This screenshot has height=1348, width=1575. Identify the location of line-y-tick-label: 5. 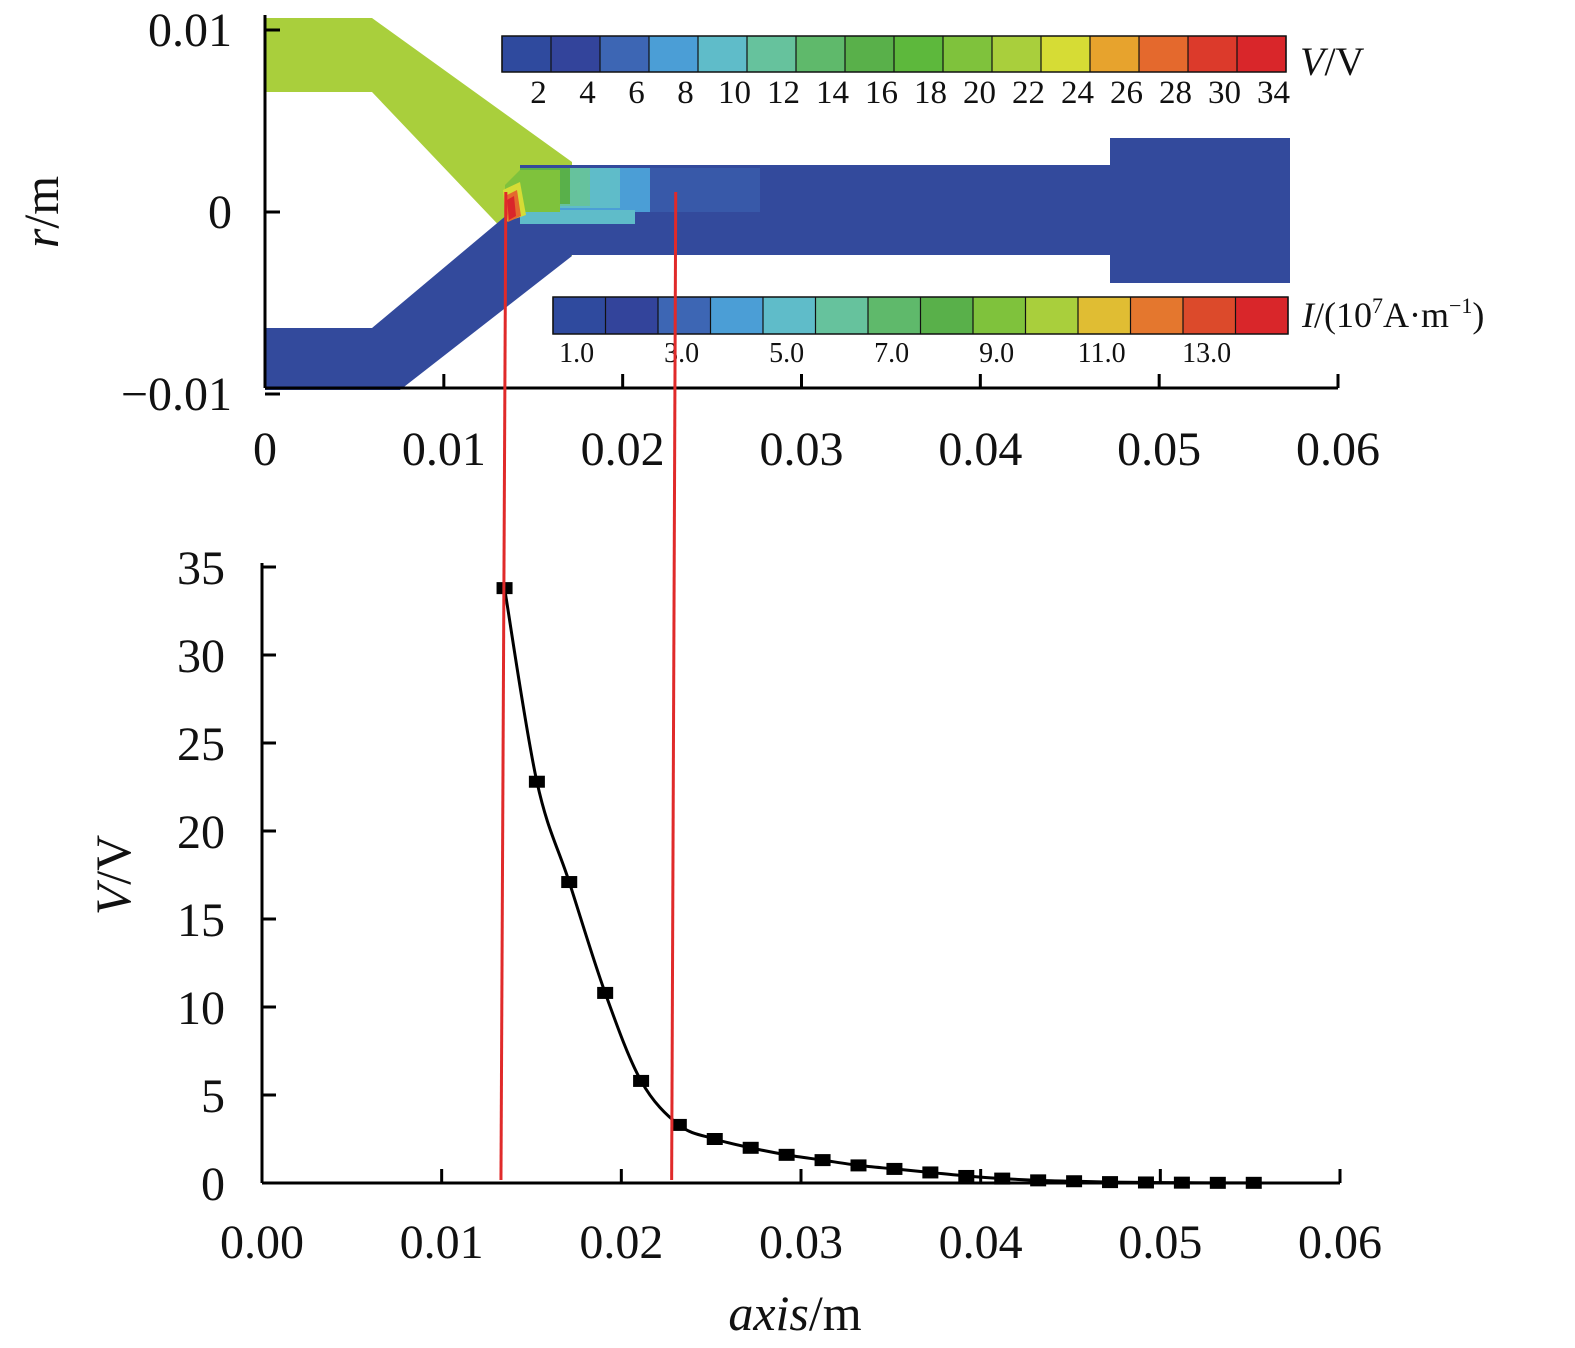
(213, 1096).